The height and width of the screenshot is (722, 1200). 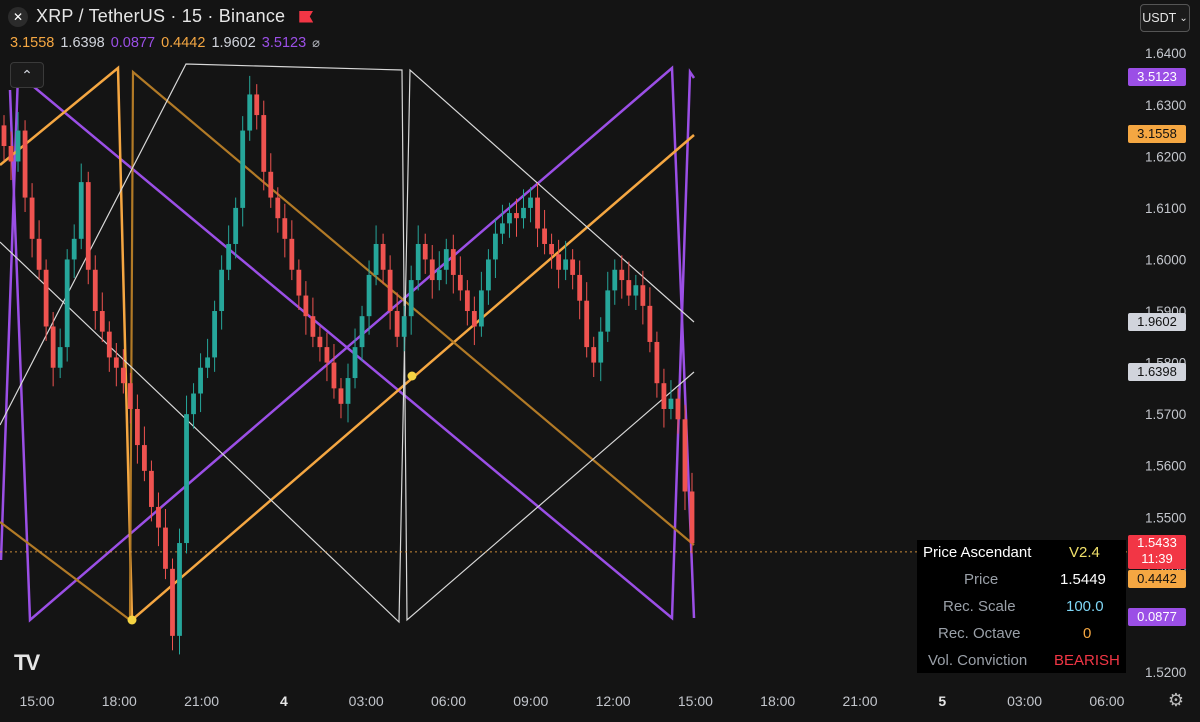 What do you see at coordinates (1157, 133) in the screenshot?
I see `price-label-value: 3.1558` at bounding box center [1157, 133].